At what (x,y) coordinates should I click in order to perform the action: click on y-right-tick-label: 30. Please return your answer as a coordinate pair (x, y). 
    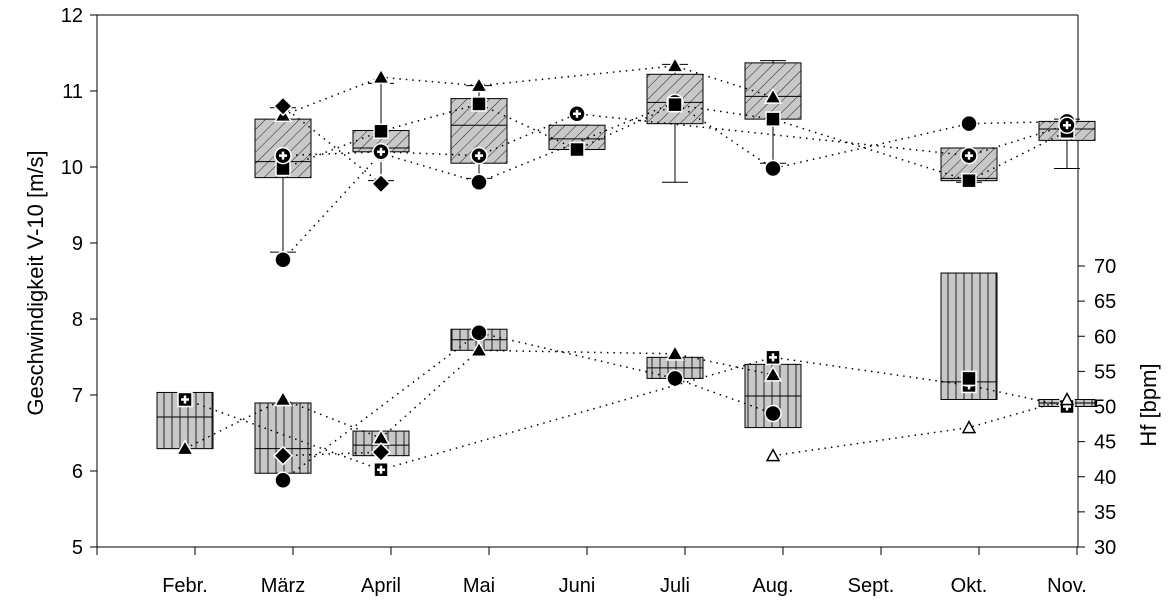
    Looking at the image, I should click on (1105, 548).